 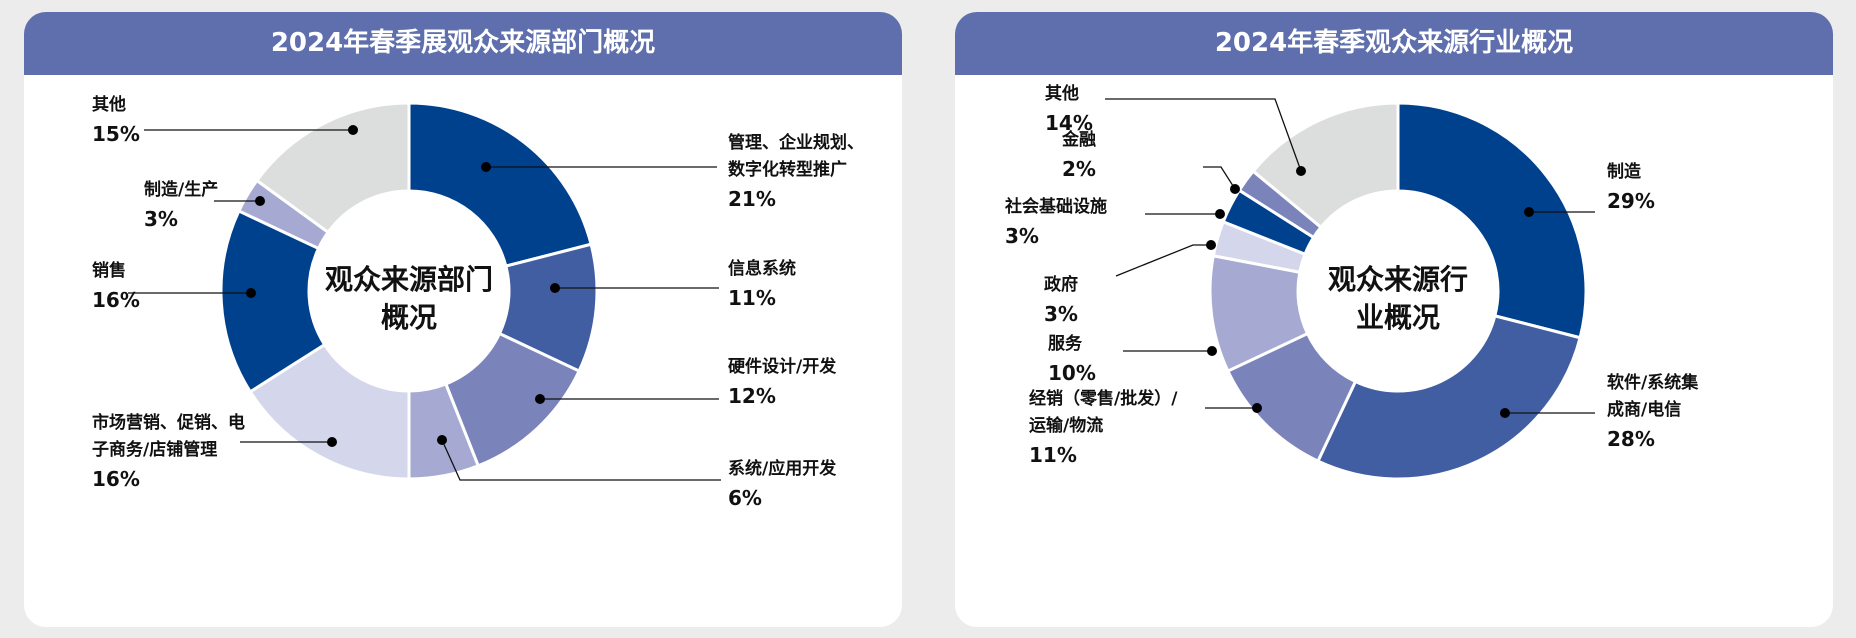 I want to click on value-label: 15%, so click(x=116, y=134).